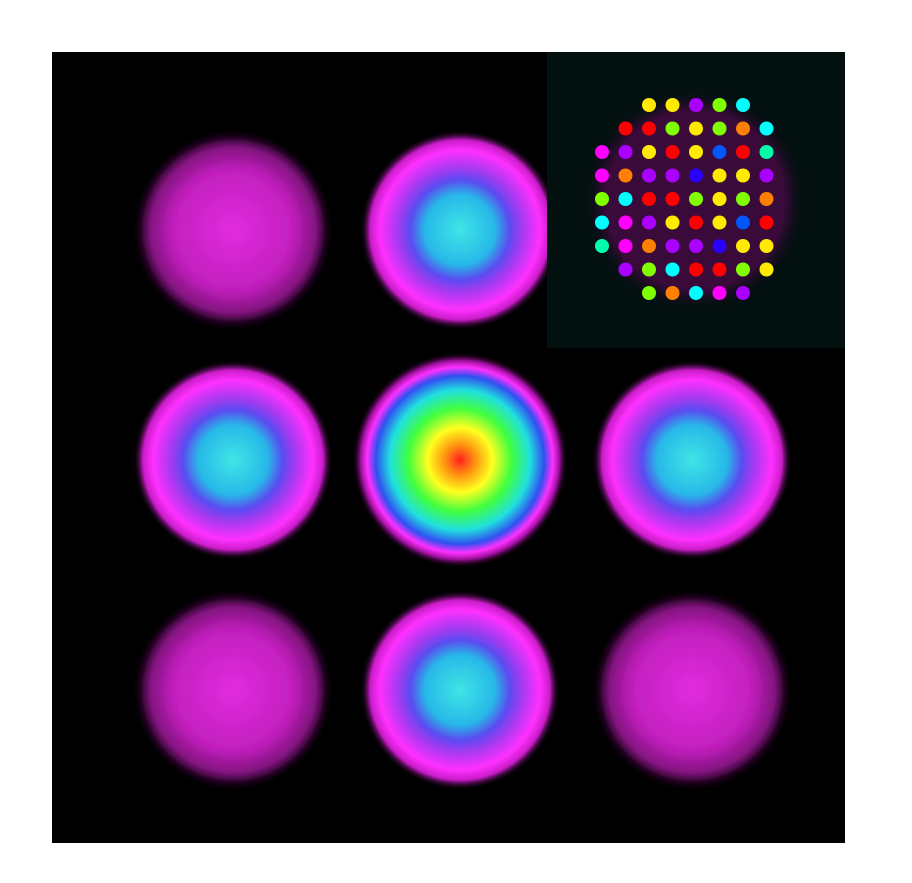 The width and height of the screenshot is (912, 883). I want to click on inset, so click(696, 200).